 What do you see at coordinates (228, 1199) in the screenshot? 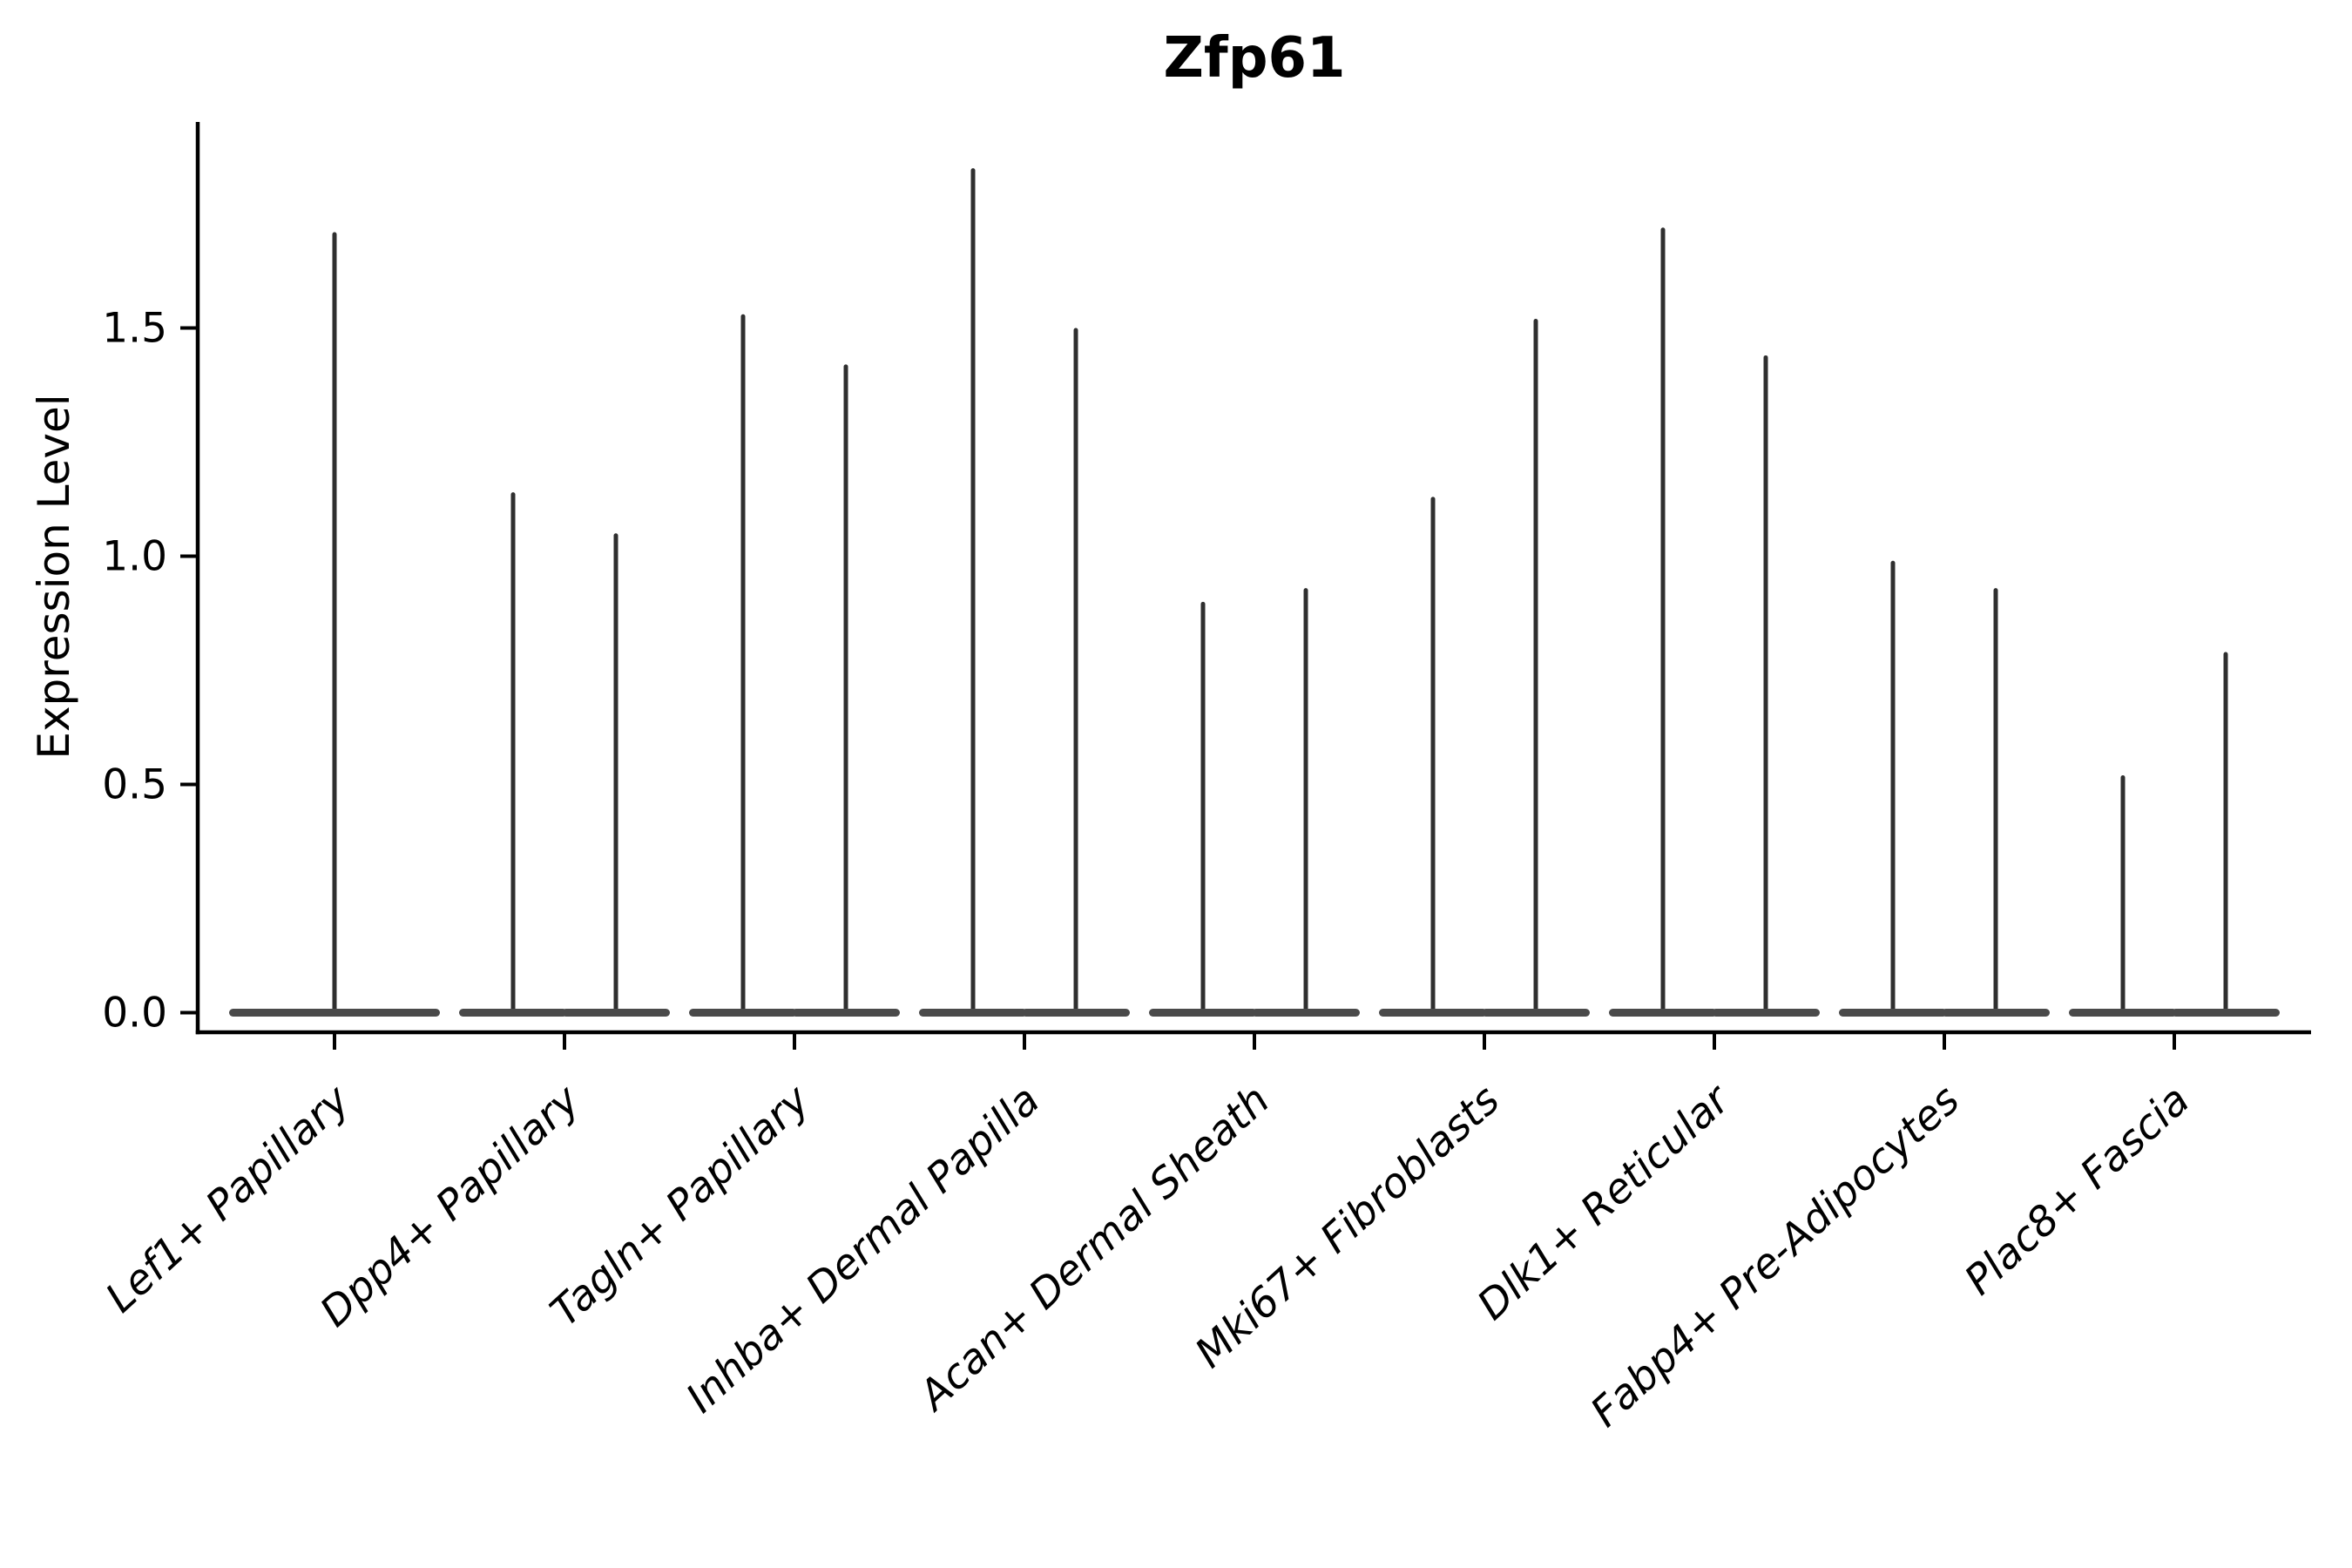
I see `x-tick-label: Lef1+ Papillary` at bounding box center [228, 1199].